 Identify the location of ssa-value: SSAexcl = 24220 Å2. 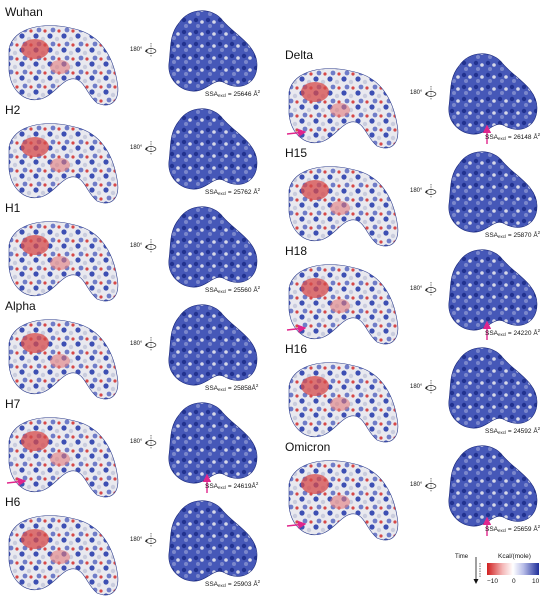
(513, 332).